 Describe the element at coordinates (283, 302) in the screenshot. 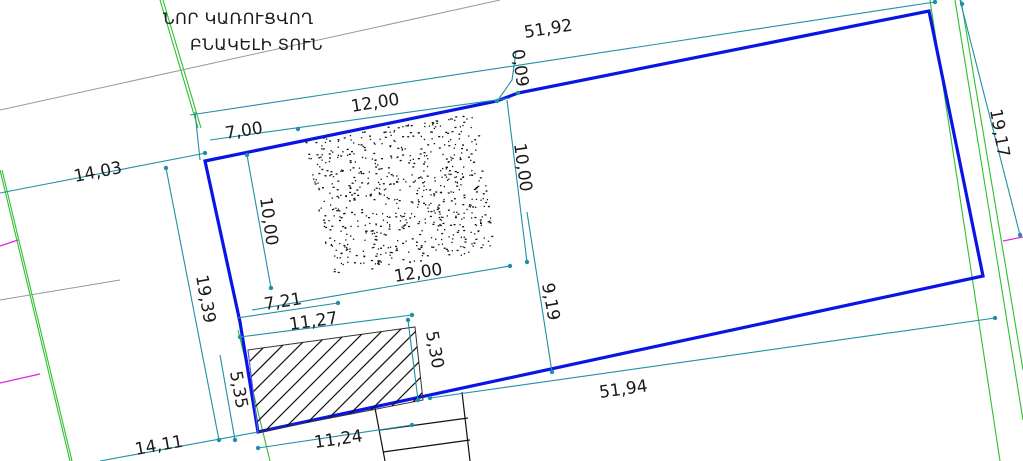

I see `dim-house-offset-bottom: 7,21` at that location.